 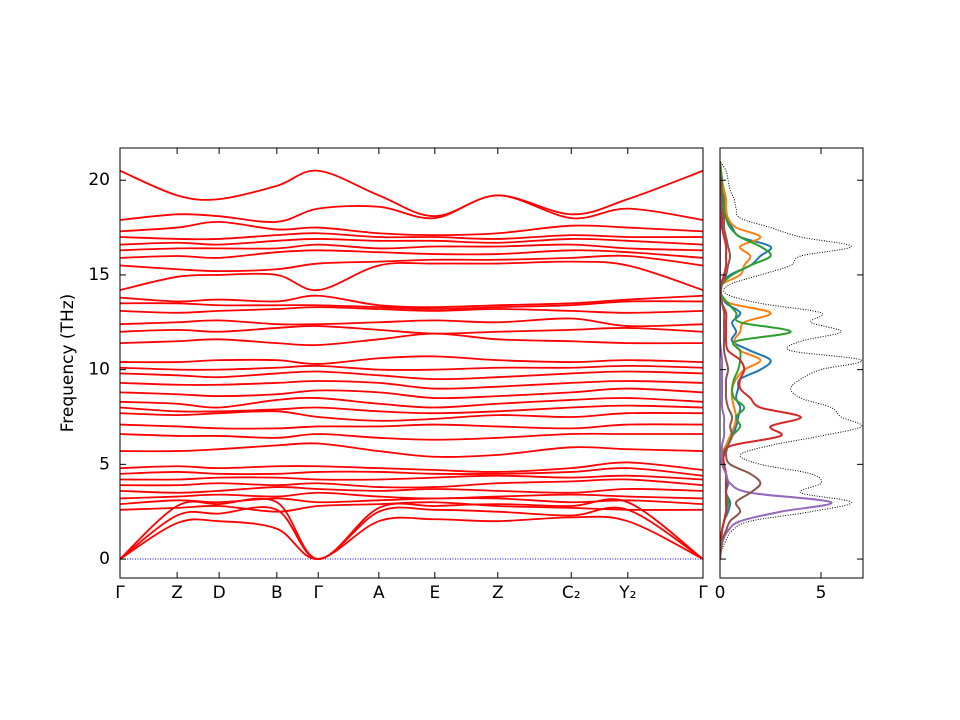 I want to click on y-tick-label: 15, so click(x=99, y=275).